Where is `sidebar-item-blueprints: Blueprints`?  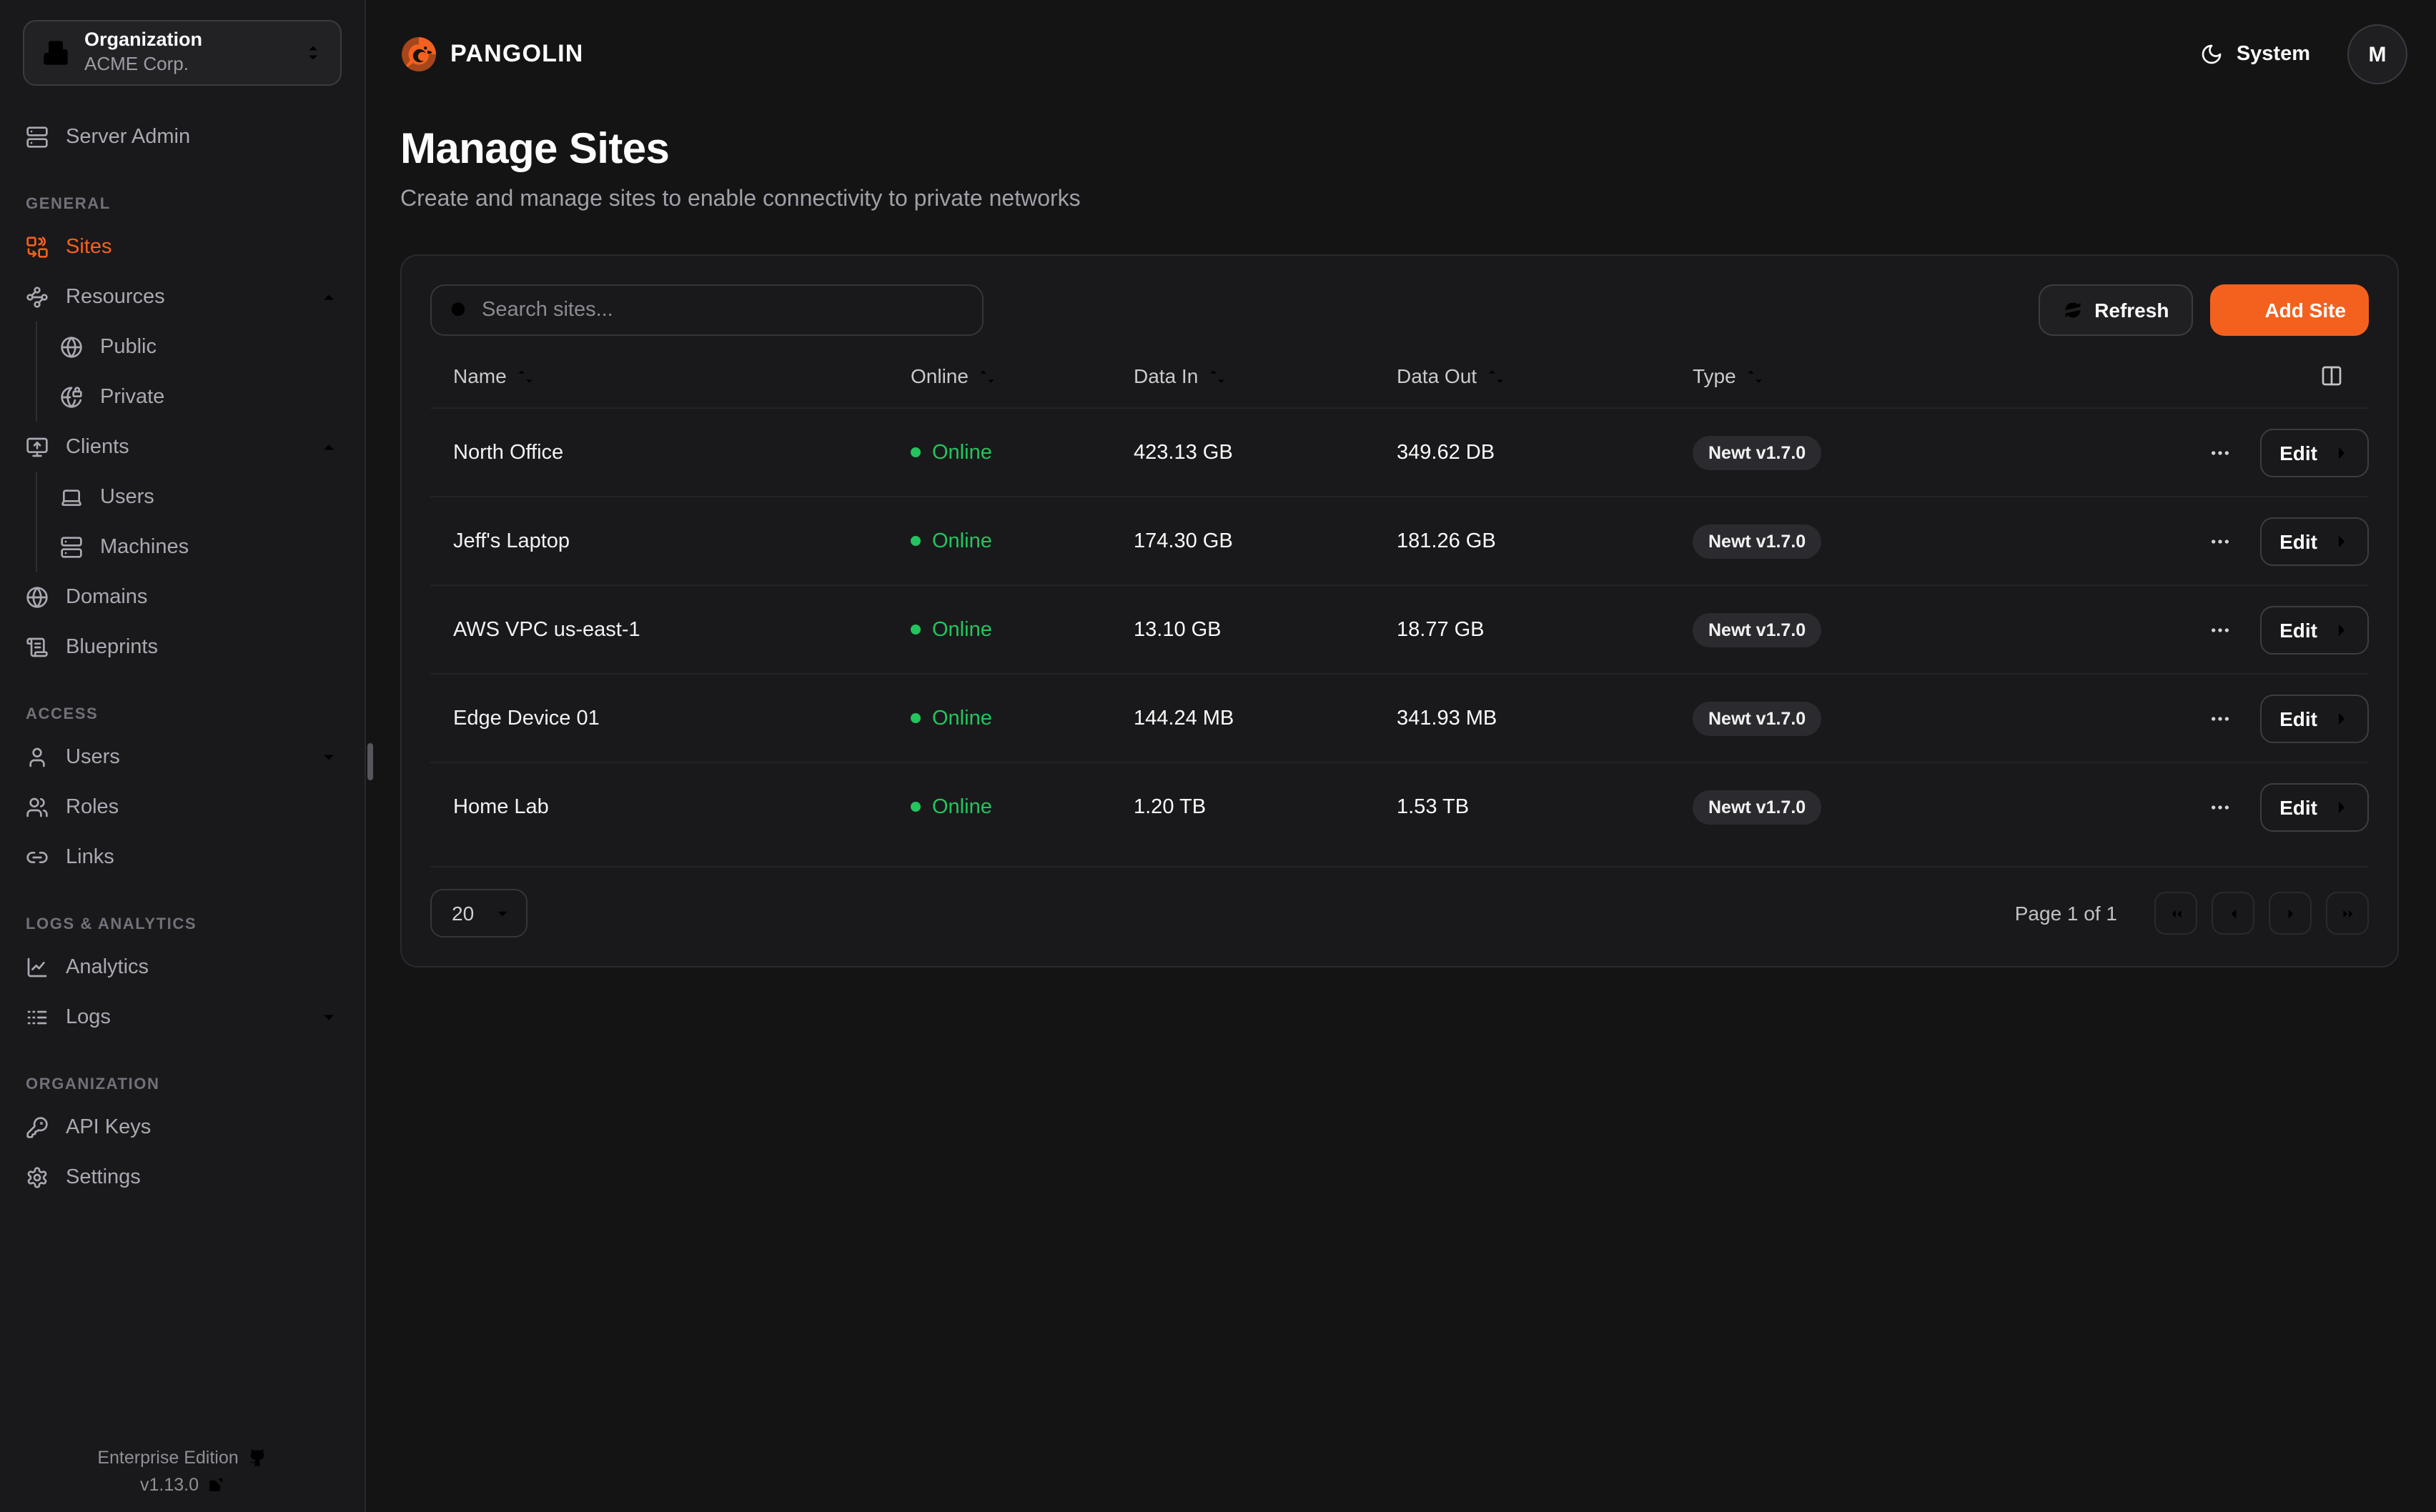
sidebar-item-blueprints: Blueprints is located at coordinates (182, 647).